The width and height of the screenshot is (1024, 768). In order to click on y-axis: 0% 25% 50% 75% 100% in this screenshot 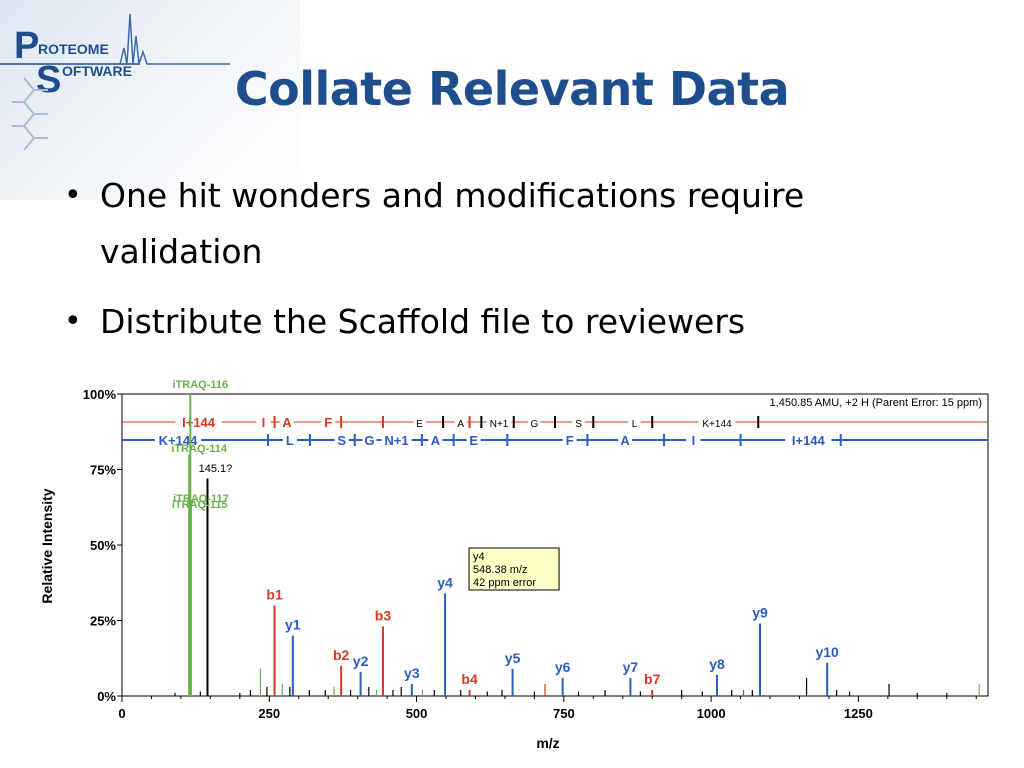, I will do `click(102, 545)`.